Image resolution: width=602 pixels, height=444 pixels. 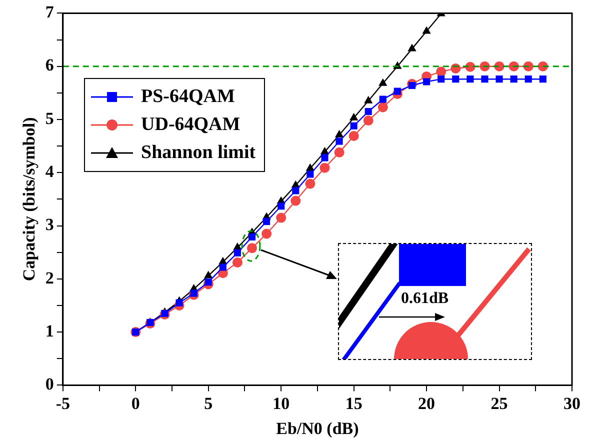 What do you see at coordinates (135, 403) in the screenshot?
I see `x-tick-label: 0` at bounding box center [135, 403].